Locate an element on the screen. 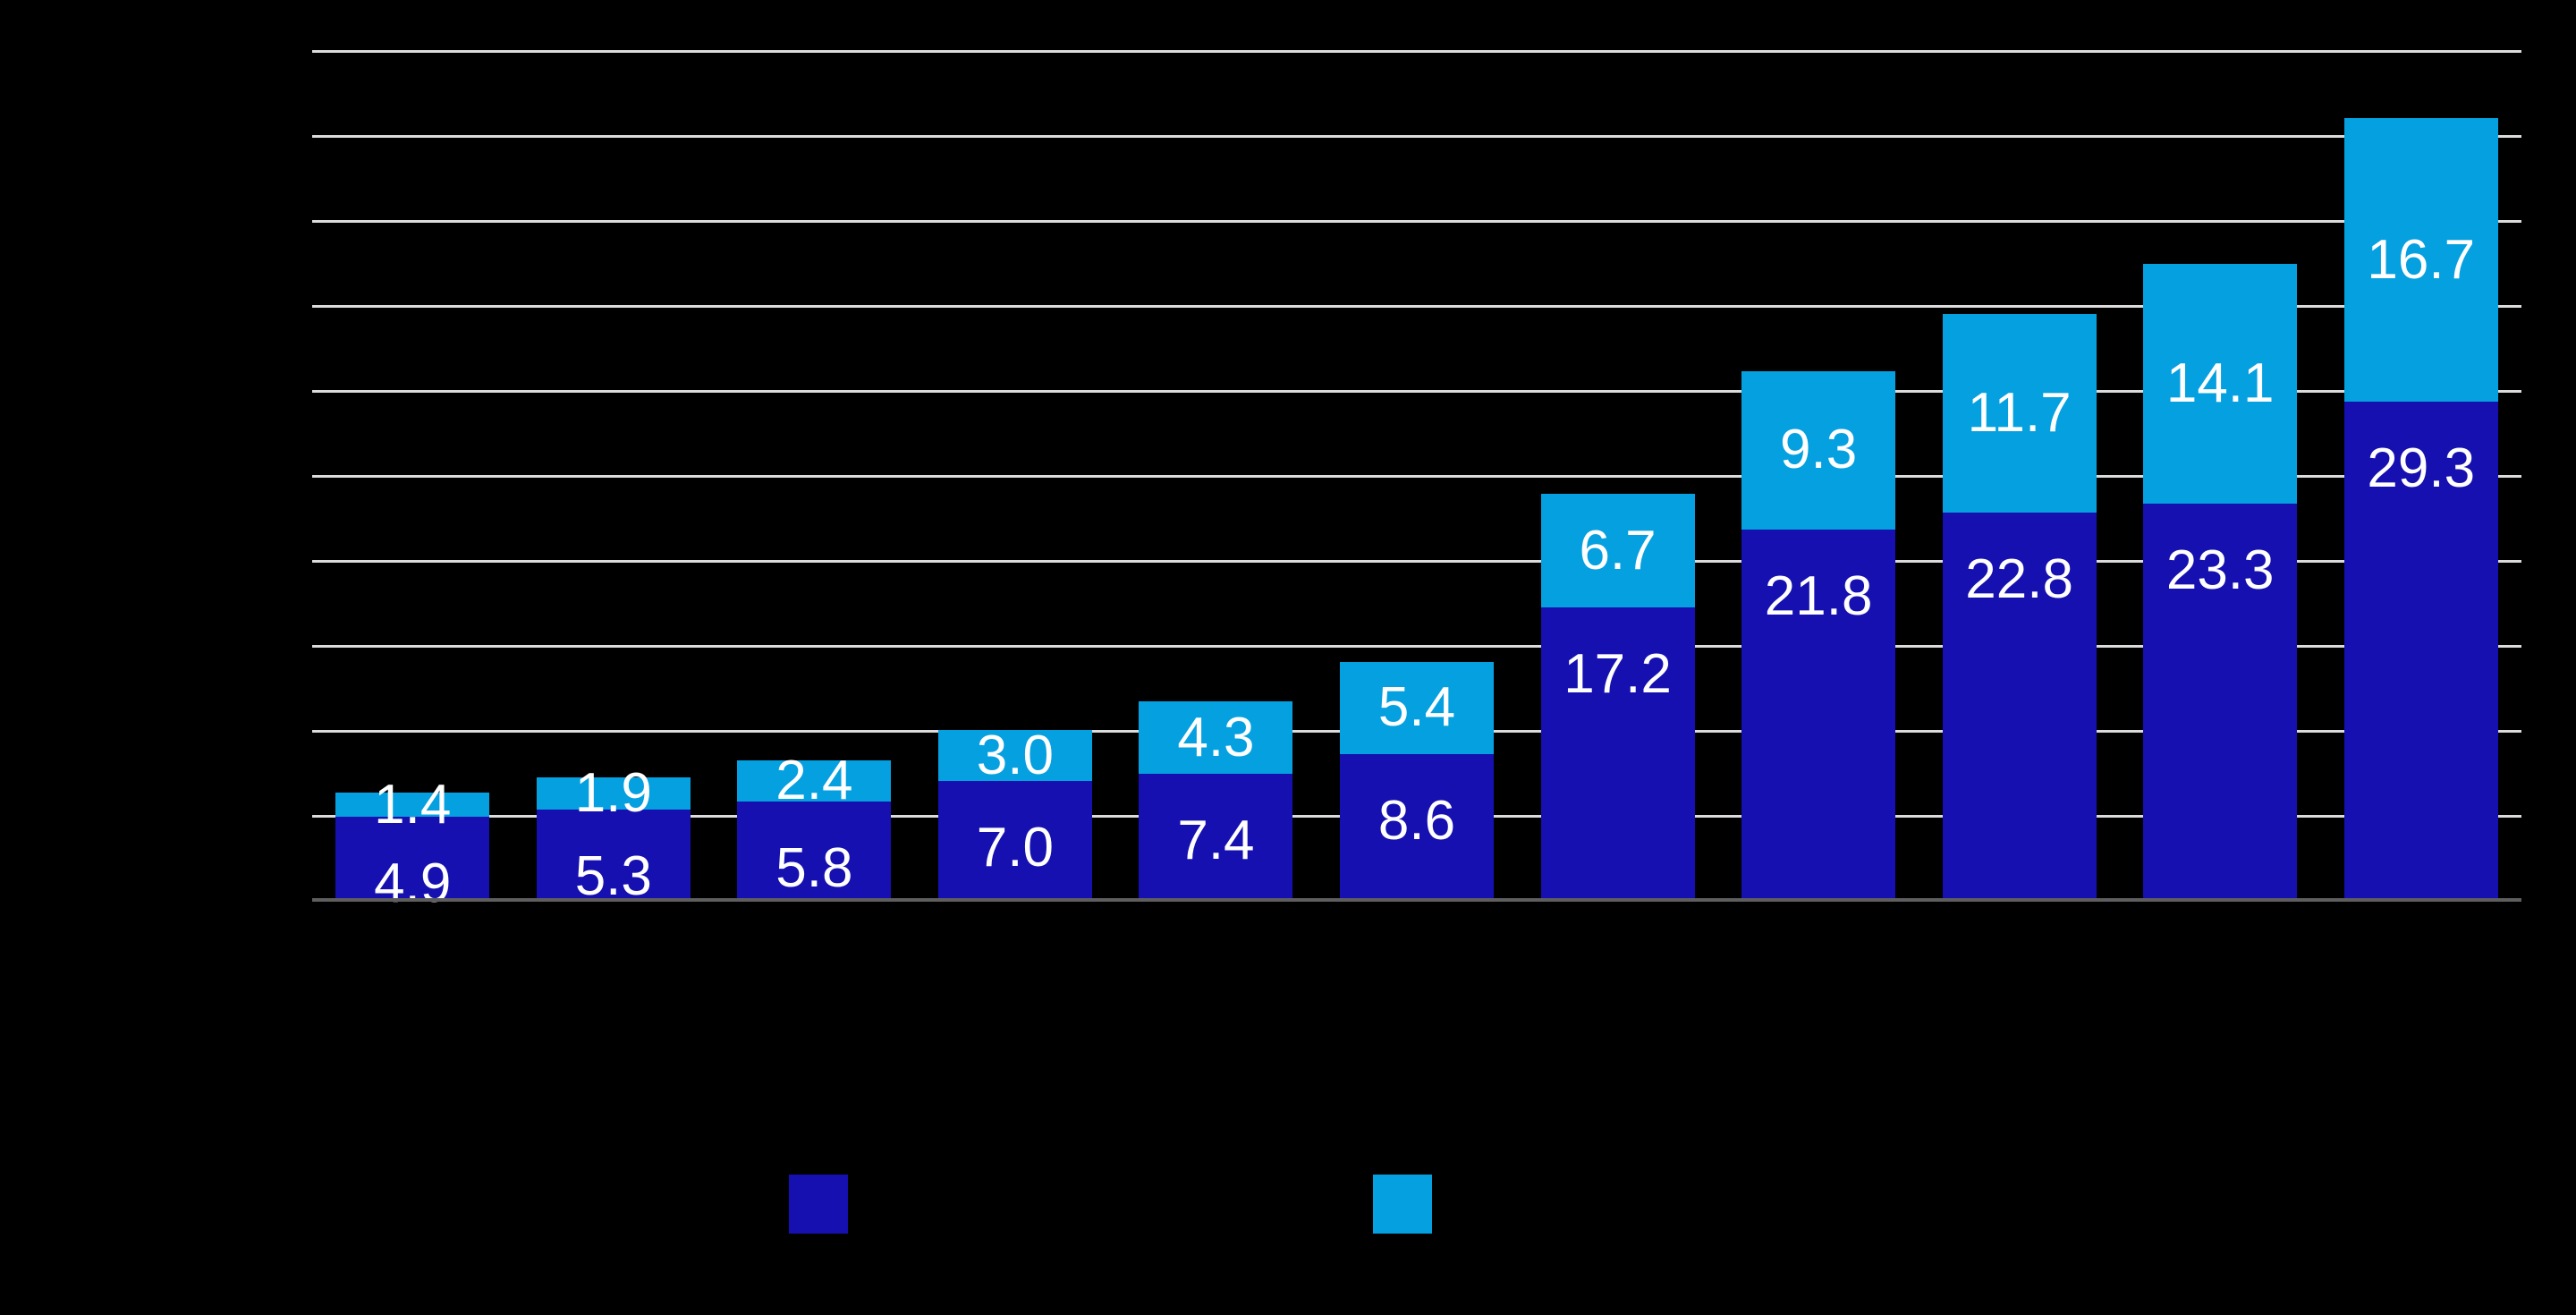 The height and width of the screenshot is (1315, 2576). bar-value-label: 3.0 is located at coordinates (1015, 755).